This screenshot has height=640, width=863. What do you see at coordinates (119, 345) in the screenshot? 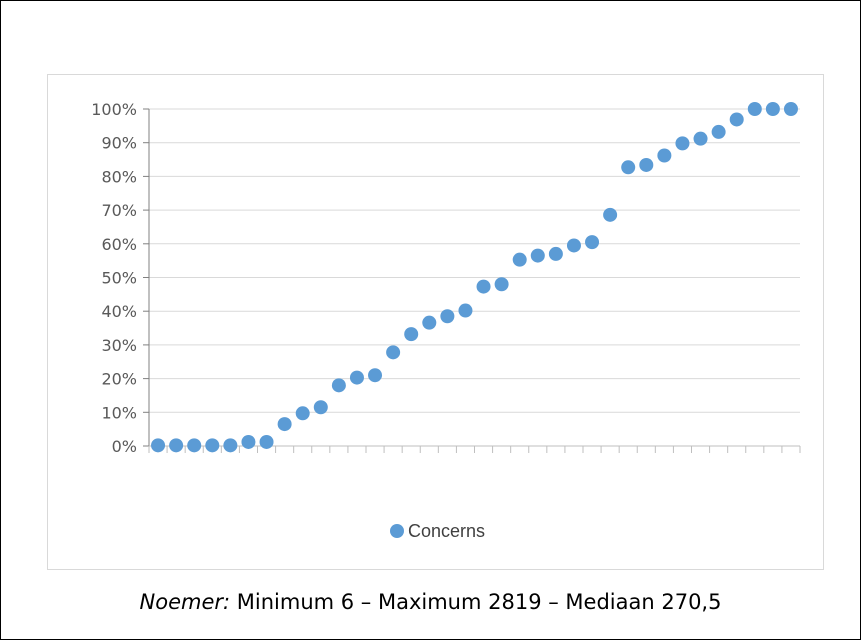
I see `y-tick-label: 30%` at bounding box center [119, 345].